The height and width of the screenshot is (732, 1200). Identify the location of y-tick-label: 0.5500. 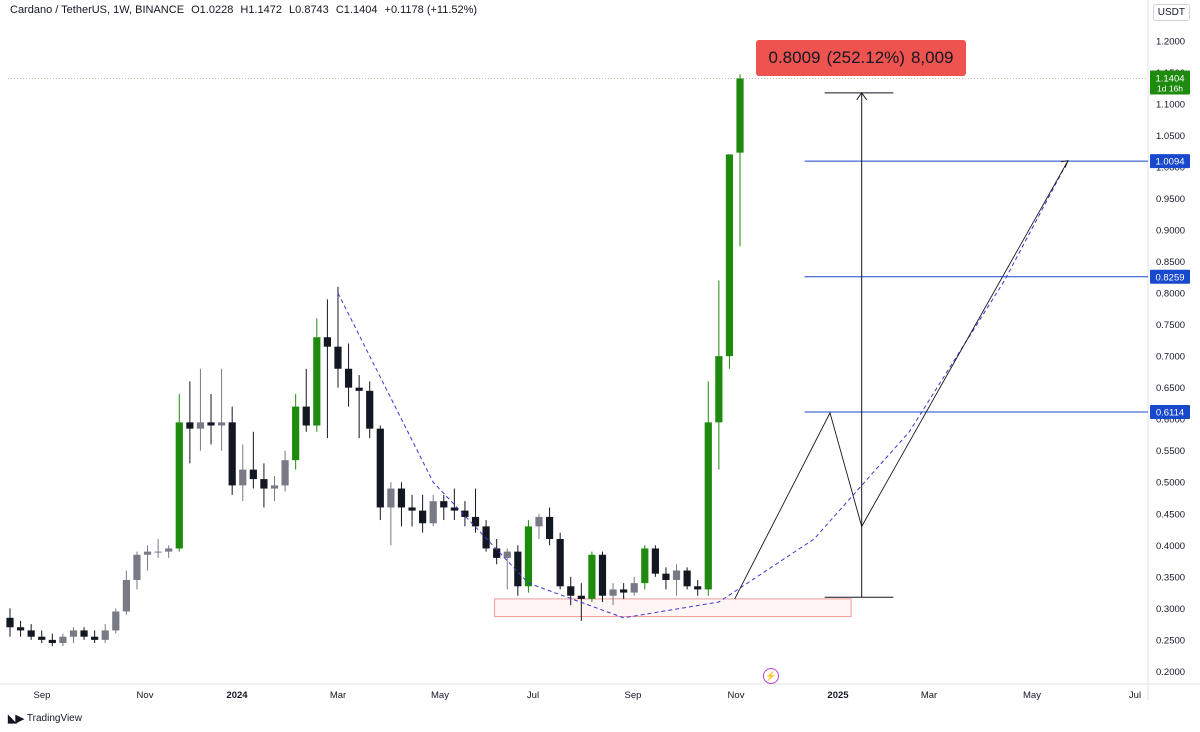
(1170, 451).